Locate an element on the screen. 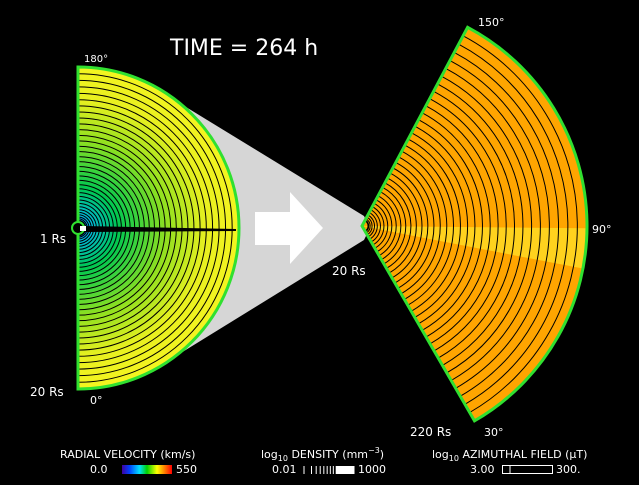 The width and height of the screenshot is (639, 485). angle-label: 180° is located at coordinates (96, 59).